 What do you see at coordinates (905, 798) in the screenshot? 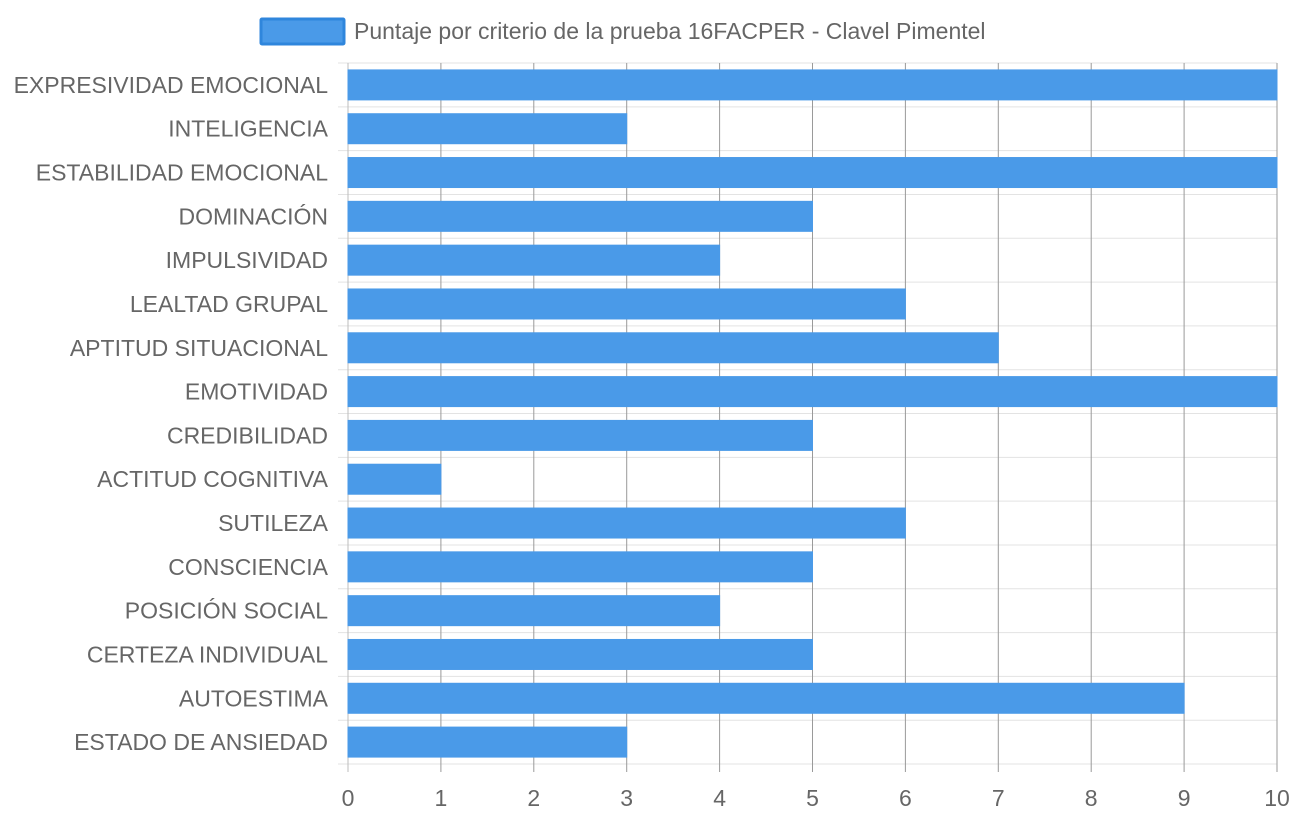
I see `x-tick-label: 6` at bounding box center [905, 798].